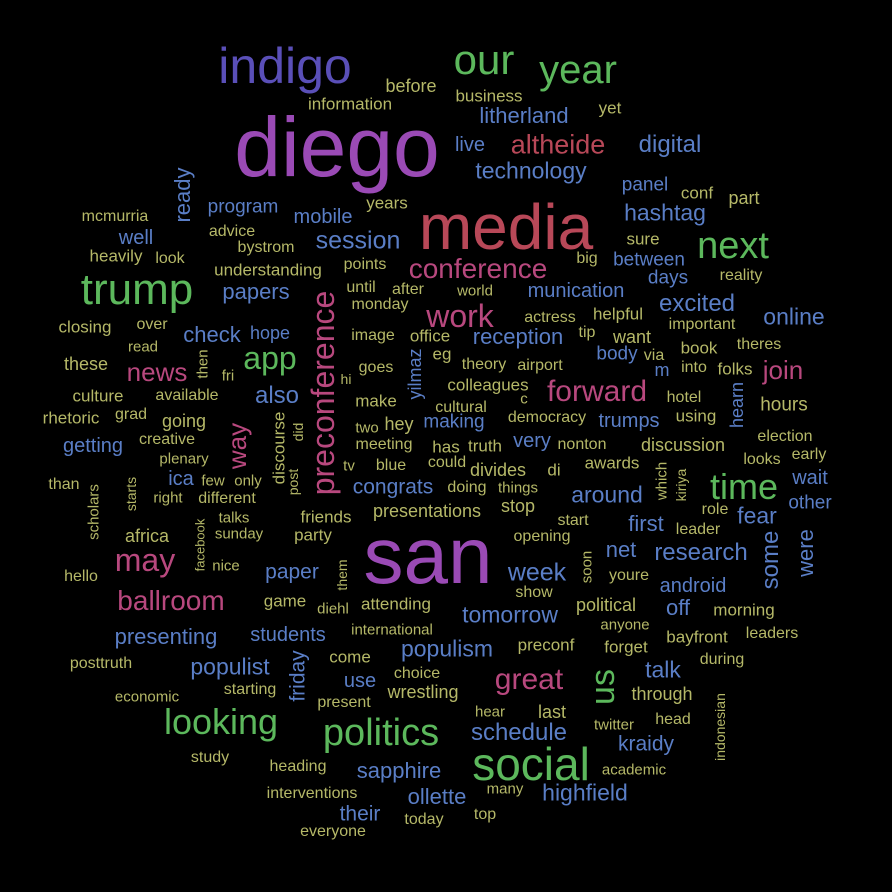 This screenshot has height=892, width=892. Describe the element at coordinates (542, 536) in the screenshot. I see `word-opening: opening` at that location.